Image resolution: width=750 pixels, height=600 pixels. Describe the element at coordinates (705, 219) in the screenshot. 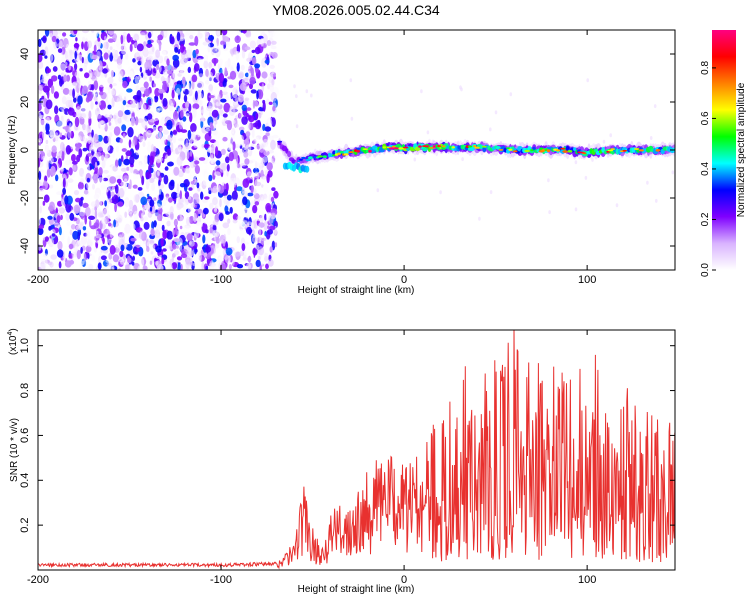

I see `colorbar-tick-label: 0.2` at that location.